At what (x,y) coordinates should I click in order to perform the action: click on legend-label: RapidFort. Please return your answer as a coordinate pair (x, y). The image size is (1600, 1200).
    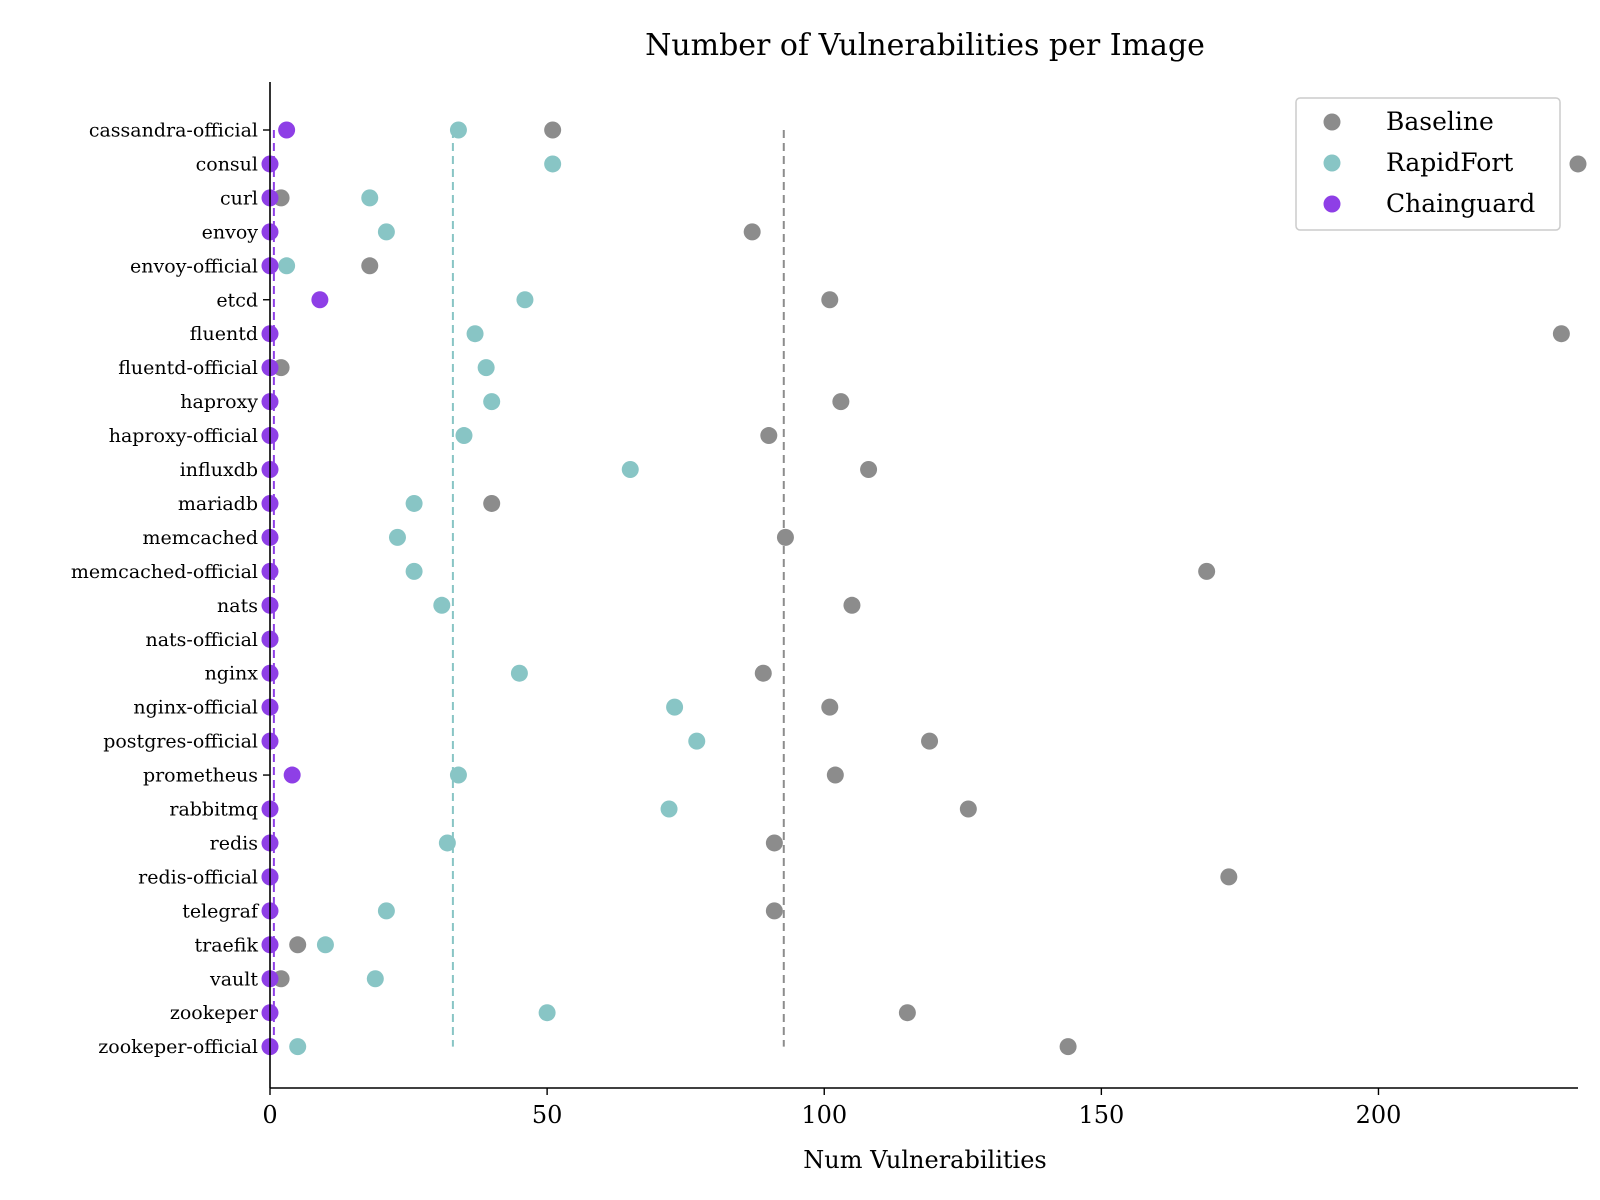
    Looking at the image, I should click on (1449, 162).